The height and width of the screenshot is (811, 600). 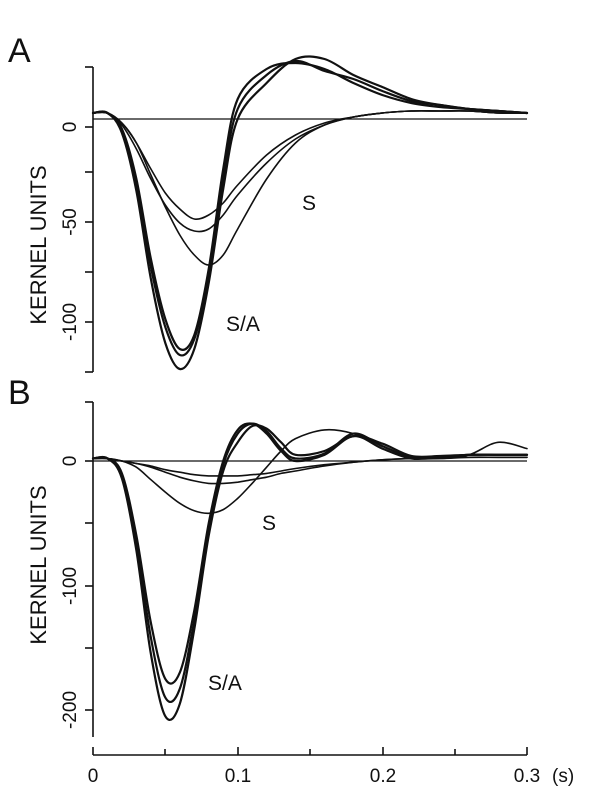 I want to click on panel-b-ytick-label: -100, so click(x=70, y=586).